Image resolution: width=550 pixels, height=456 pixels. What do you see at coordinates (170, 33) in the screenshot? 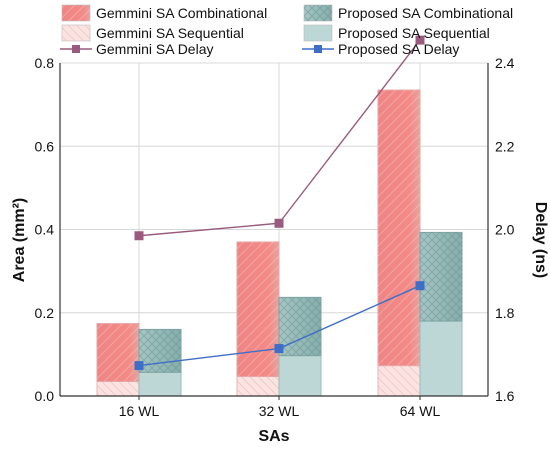
I see `legend-label: Gemmini SA Sequential` at bounding box center [170, 33].